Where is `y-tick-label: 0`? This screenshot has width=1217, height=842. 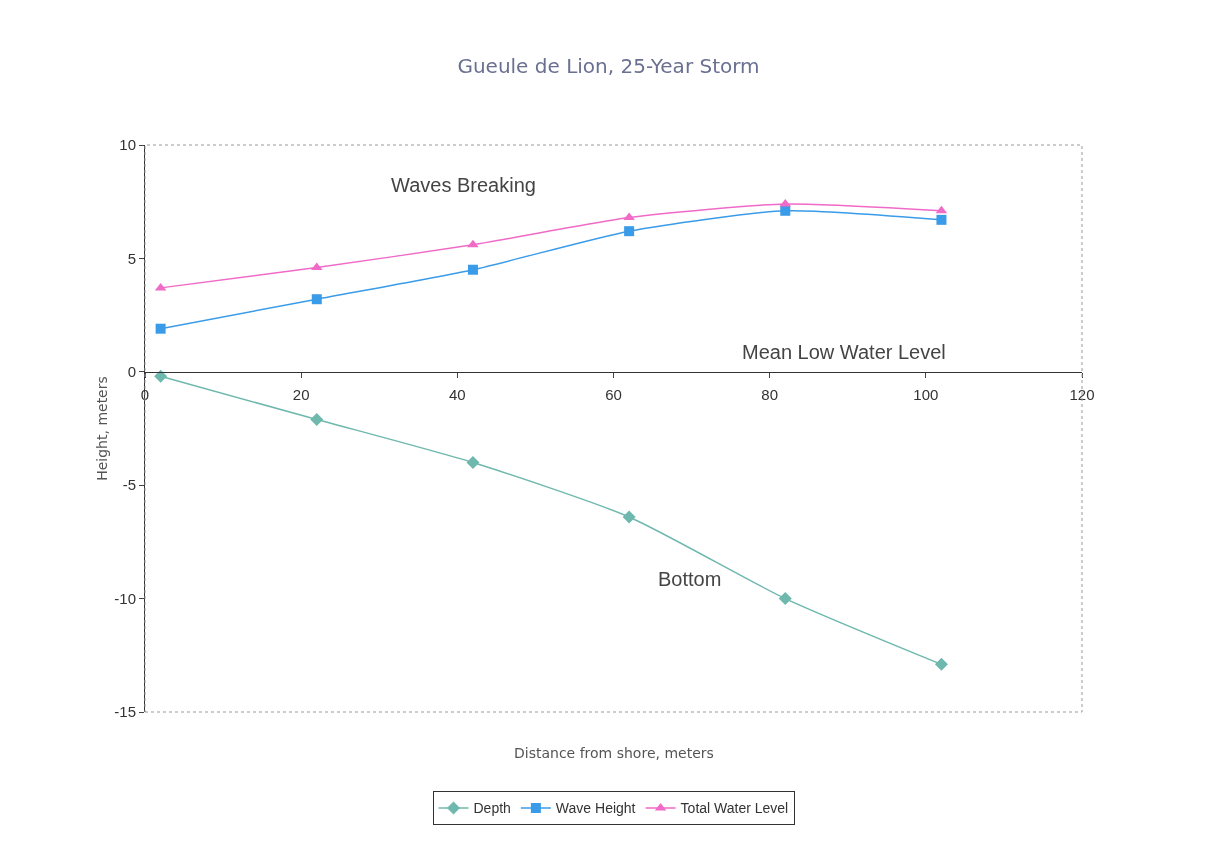
y-tick-label: 0 is located at coordinates (131, 372).